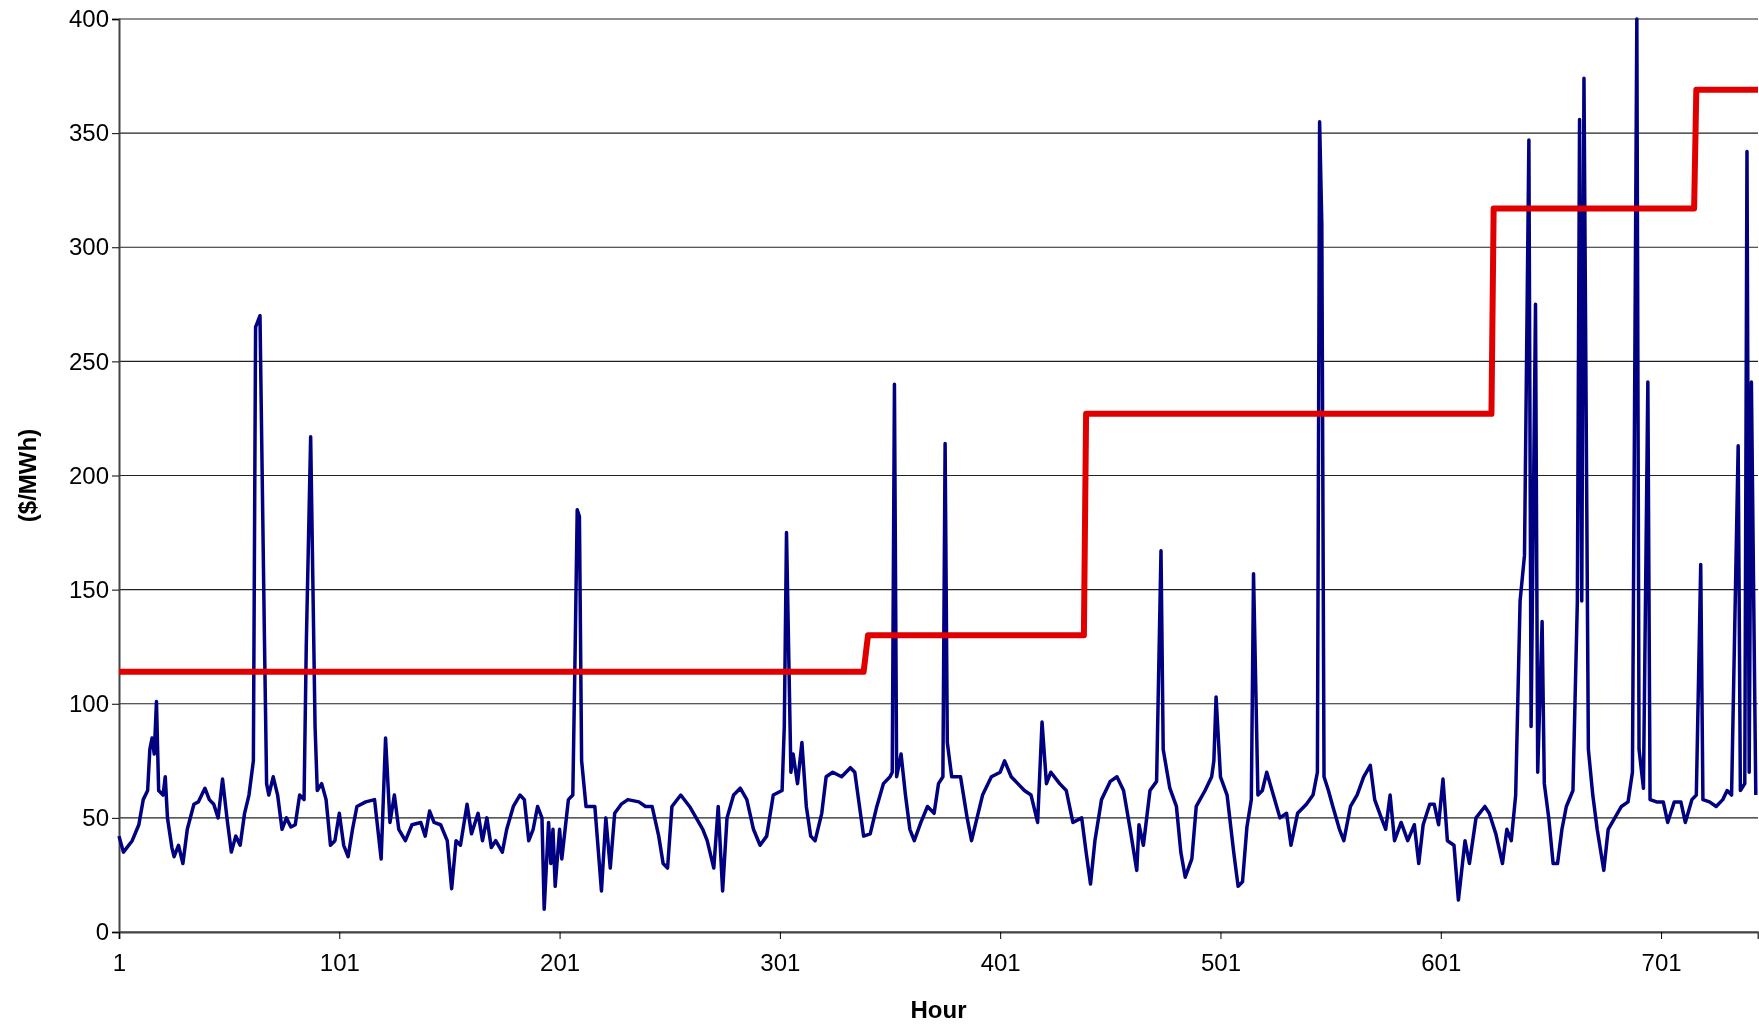  What do you see at coordinates (1441, 962) in the screenshot?
I see `x-tick-label: 601` at bounding box center [1441, 962].